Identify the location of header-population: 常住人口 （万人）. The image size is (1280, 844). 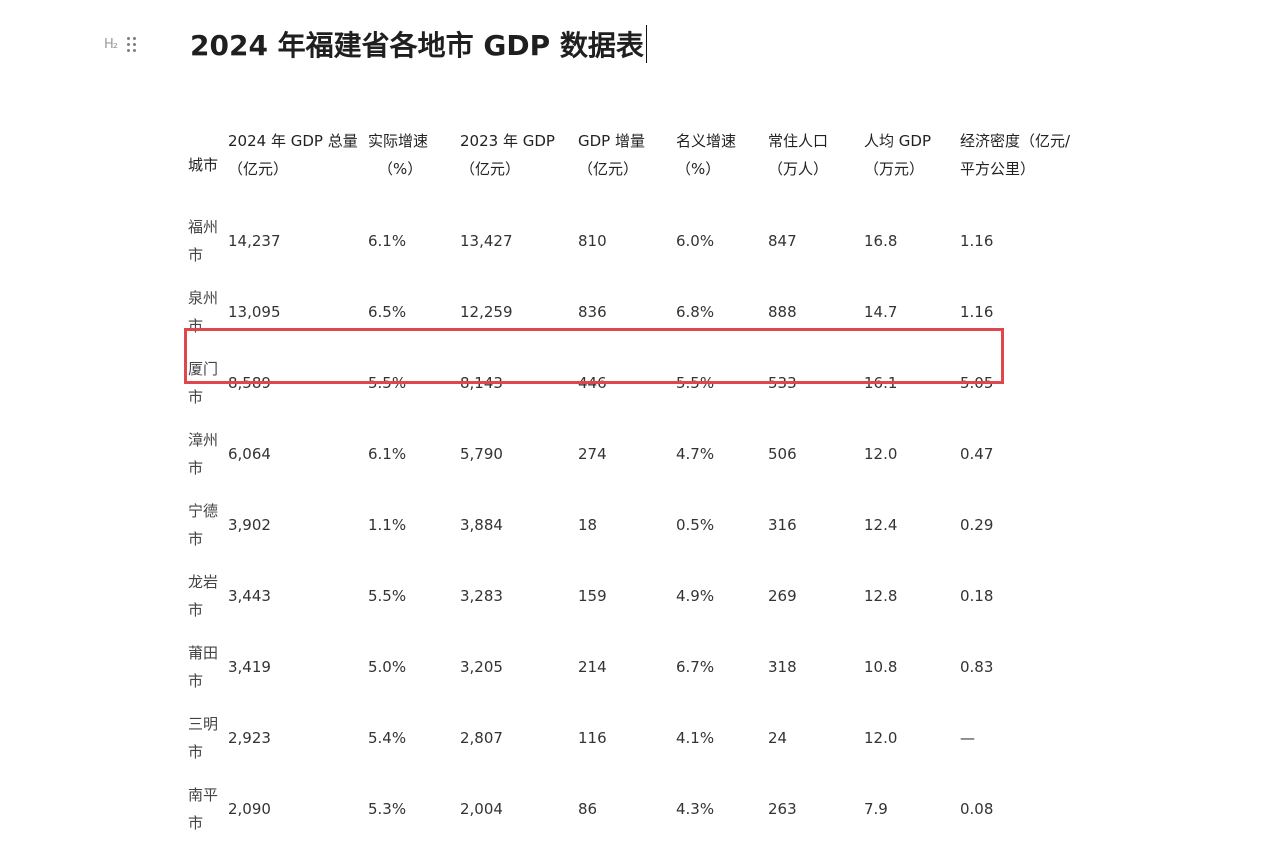
(816, 155).